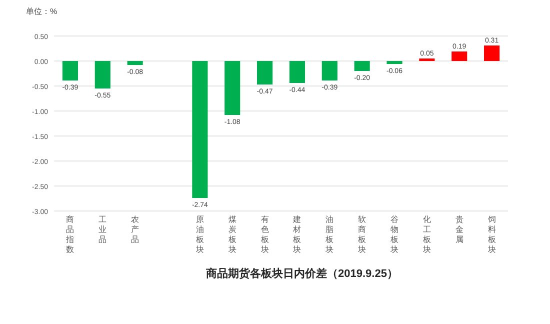 The image size is (550, 324). I want to click on x-tick-label: 饲料板块, so click(491, 234).